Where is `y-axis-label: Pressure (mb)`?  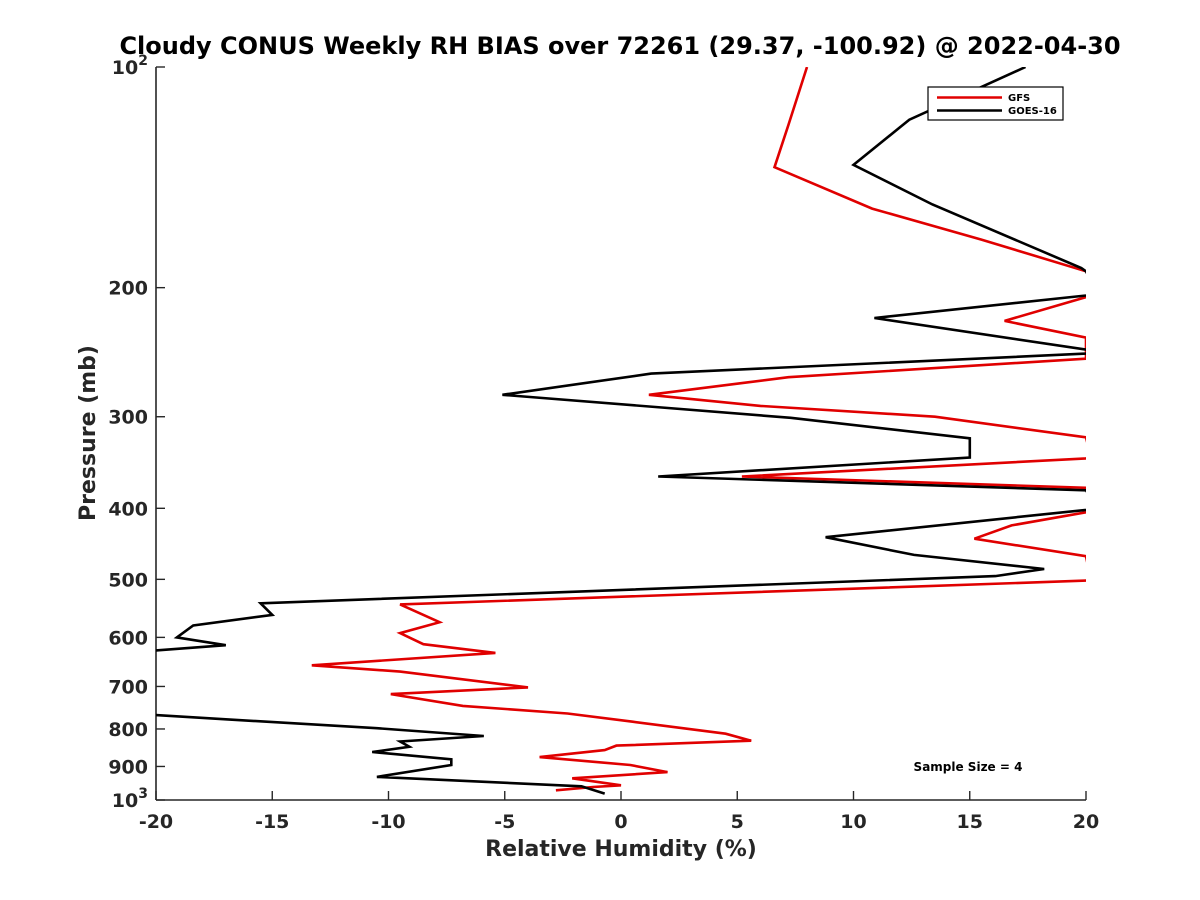
y-axis-label: Pressure (mb) is located at coordinates (88, 433).